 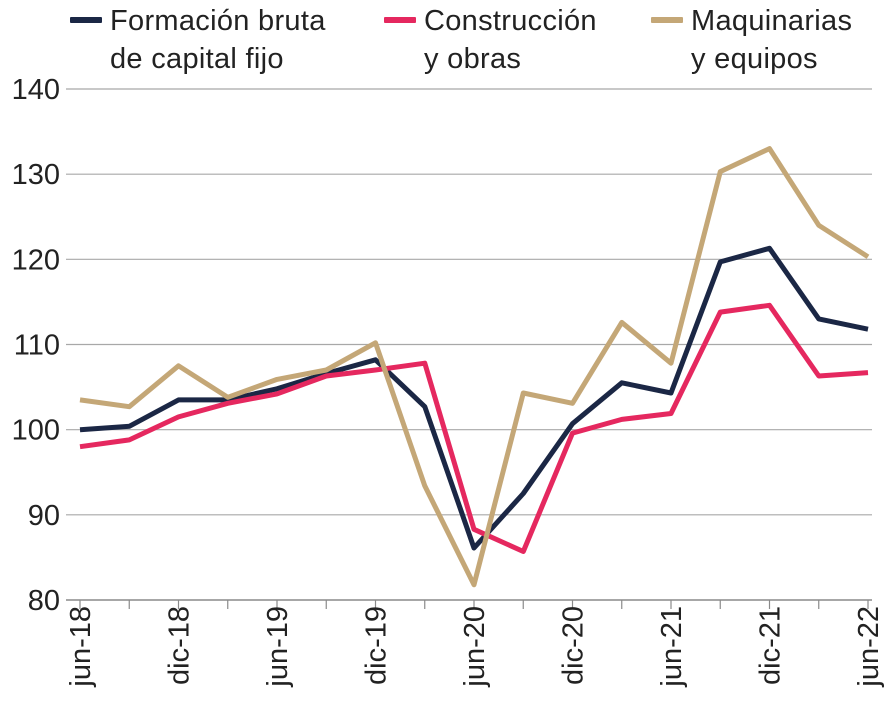 I want to click on legend-item-maquinarias: Maquinarias y equipos, so click(x=751, y=40).